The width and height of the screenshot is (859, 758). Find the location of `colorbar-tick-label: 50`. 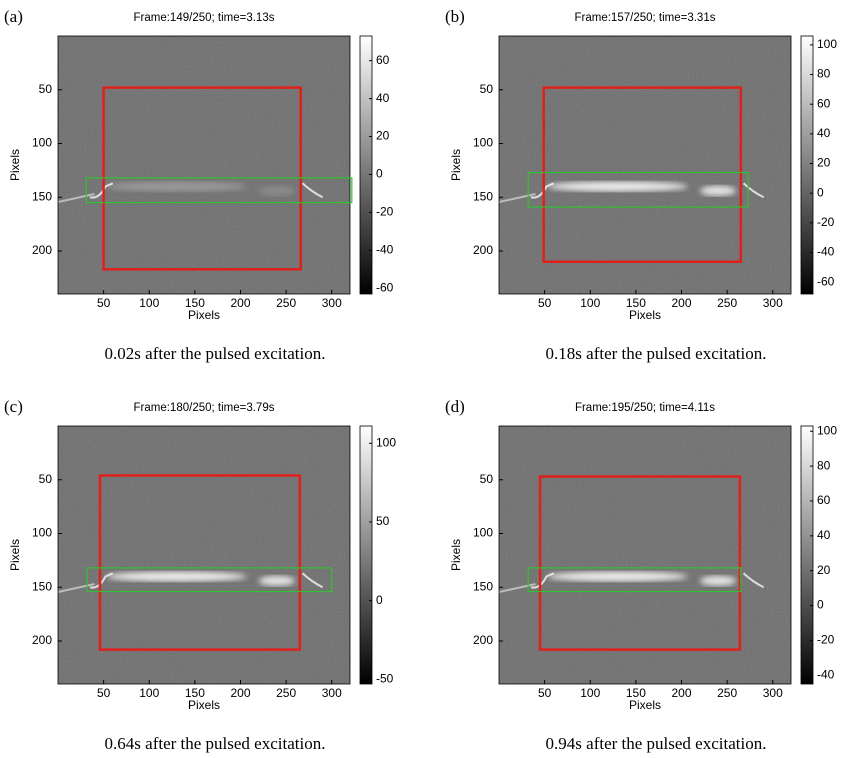

colorbar-tick-label: 50 is located at coordinates (383, 521).